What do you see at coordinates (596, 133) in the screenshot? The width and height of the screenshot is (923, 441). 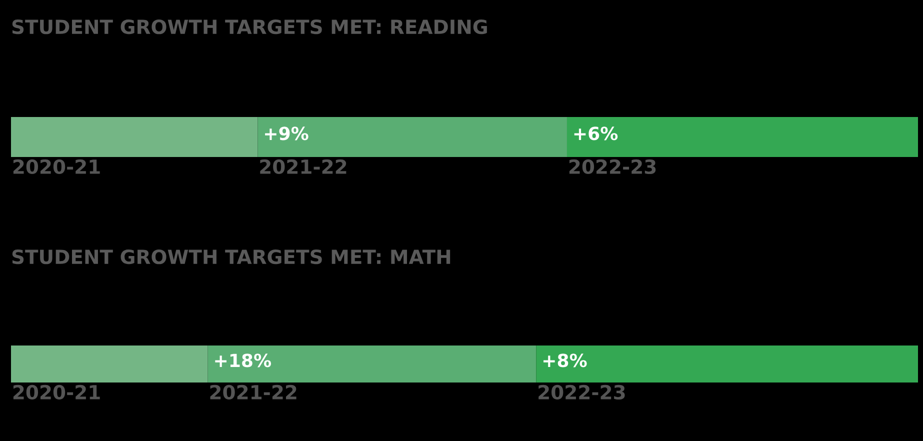 I see `annotation: +6%` at bounding box center [596, 133].